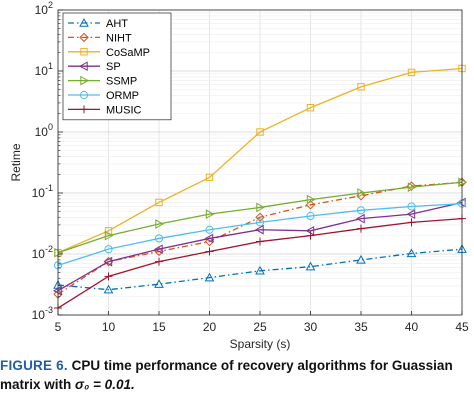 This screenshot has width=474, height=402. Describe the element at coordinates (44, 69) in the screenshot. I see `y-tick-label: 10¹` at that location.